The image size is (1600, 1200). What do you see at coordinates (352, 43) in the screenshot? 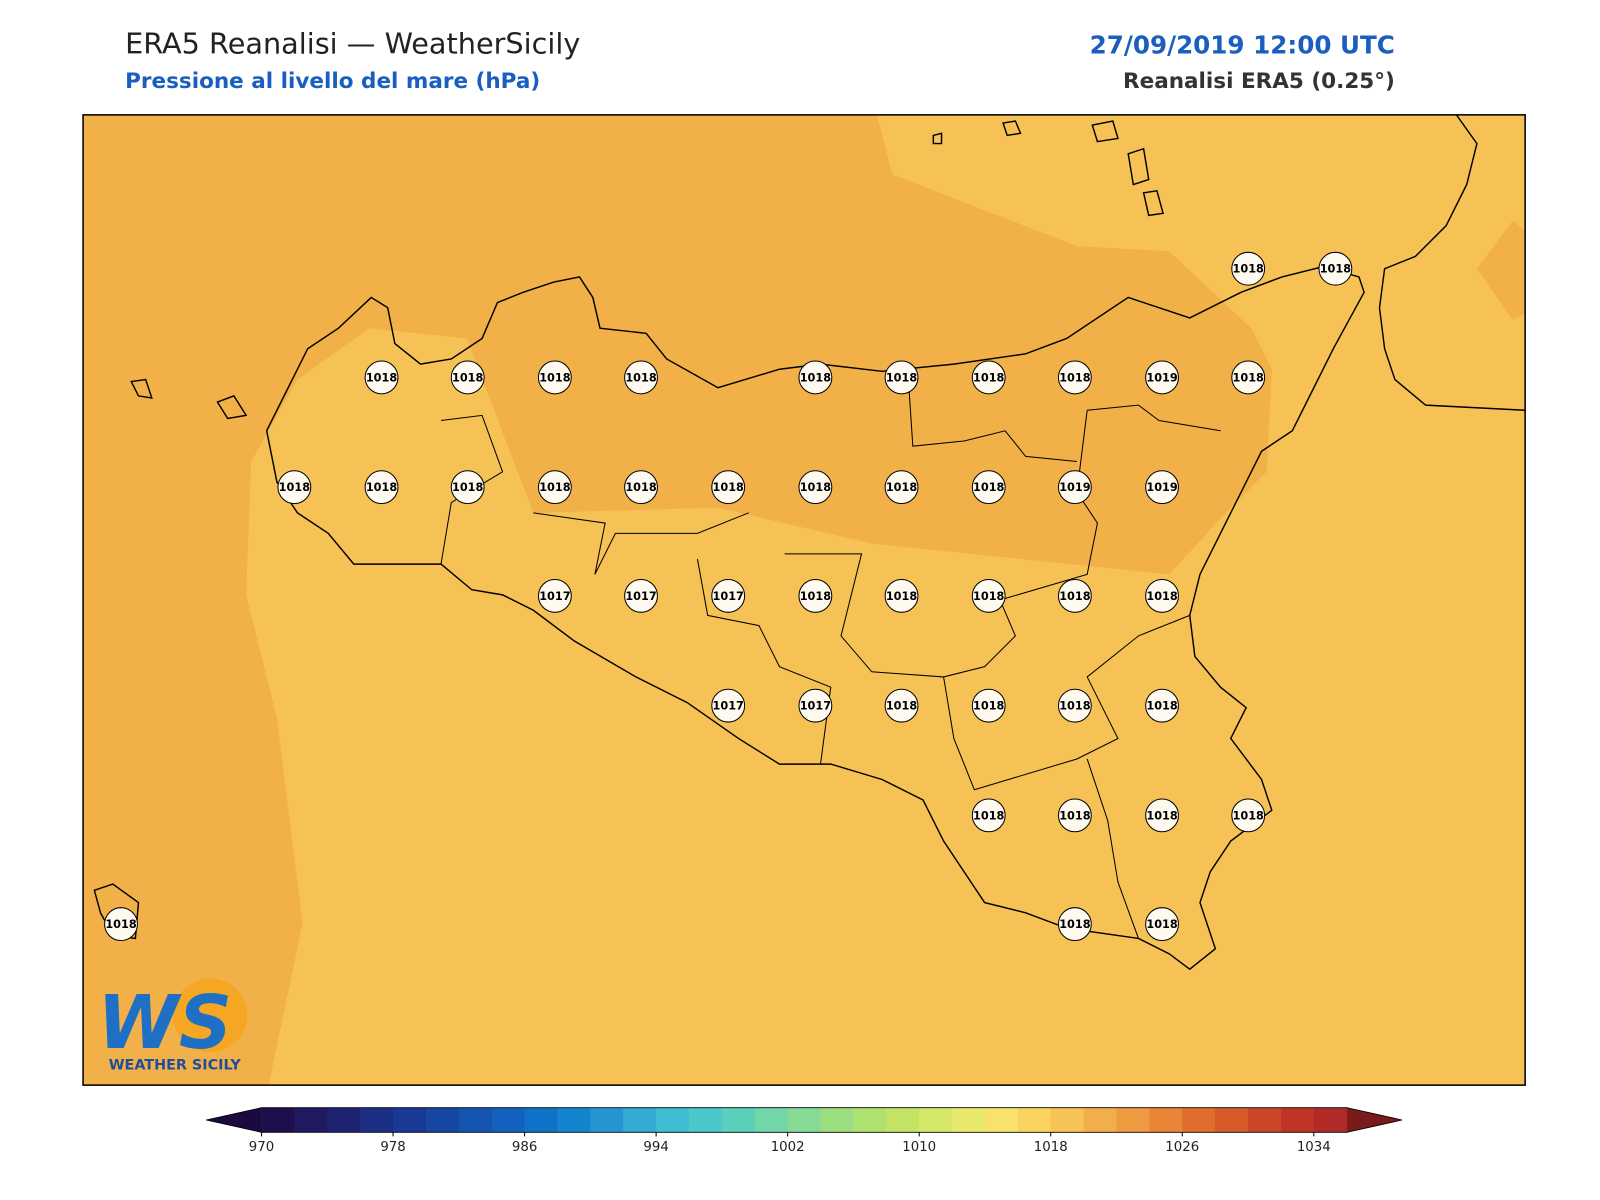
I see `title: ERA5 Reanalisi — WeatherSicily` at bounding box center [352, 43].